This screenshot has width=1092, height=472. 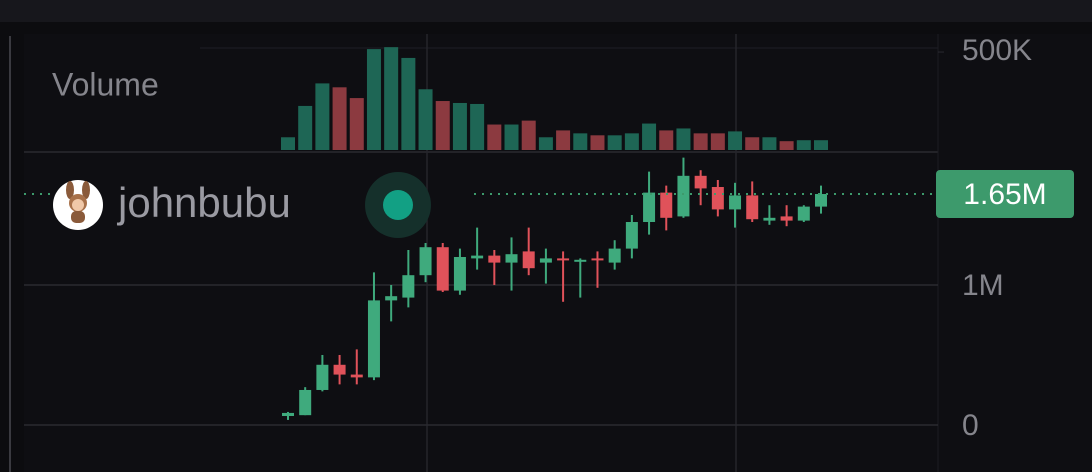 I want to click on last-price-box, so click(x=1005, y=194).